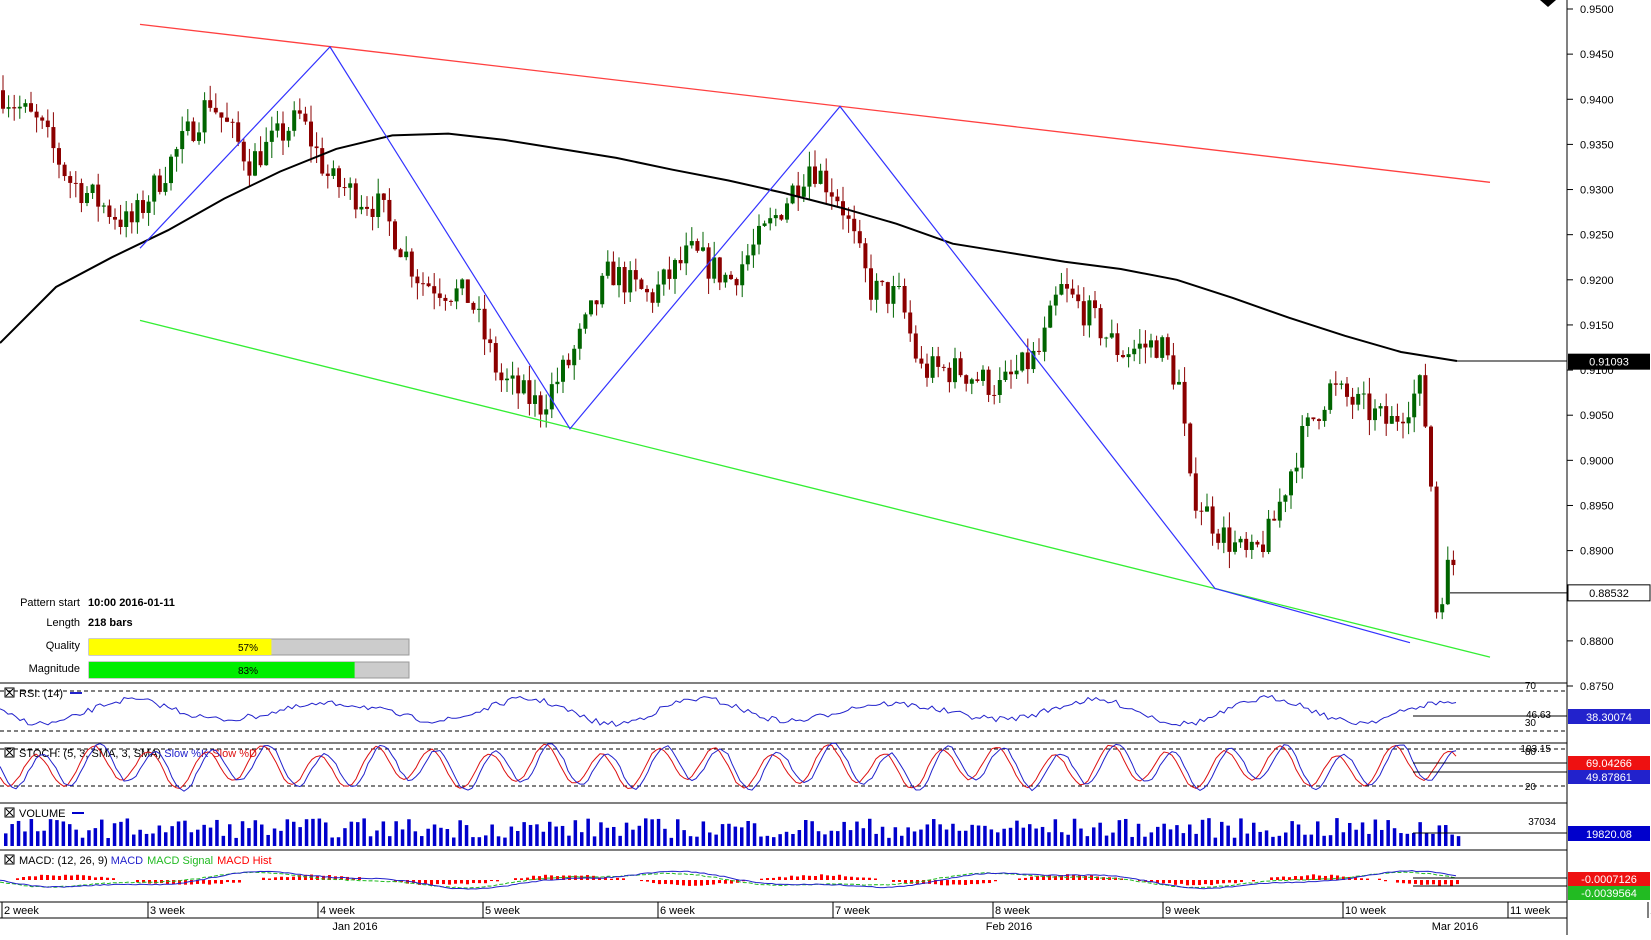  What do you see at coordinates (42, 814) in the screenshot?
I see `volume-label: VOLUME` at bounding box center [42, 814].